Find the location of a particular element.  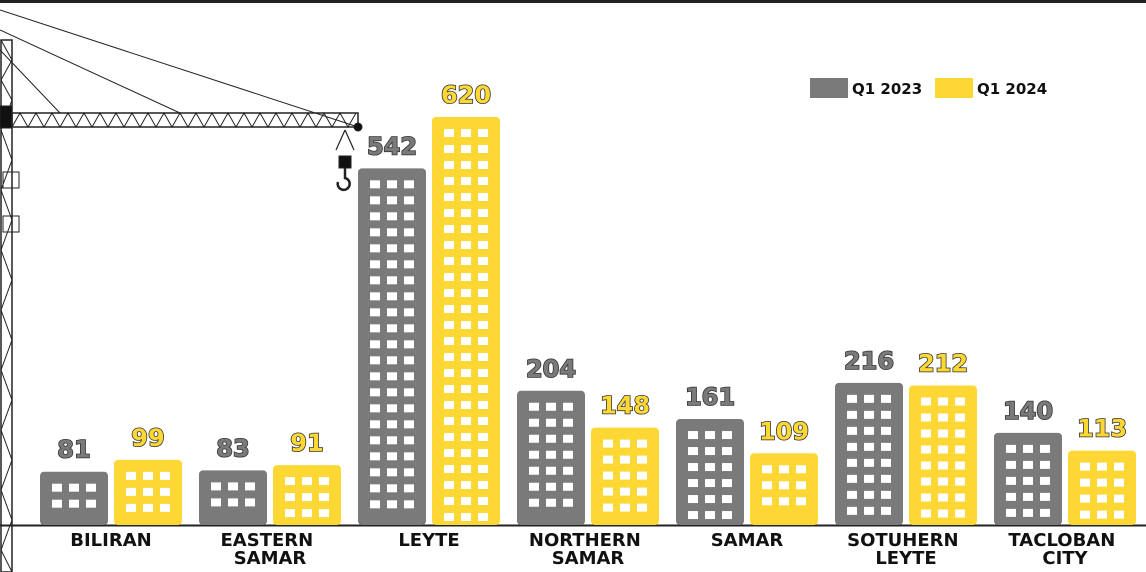

legend-label: Q1 2024 is located at coordinates (1012, 89).